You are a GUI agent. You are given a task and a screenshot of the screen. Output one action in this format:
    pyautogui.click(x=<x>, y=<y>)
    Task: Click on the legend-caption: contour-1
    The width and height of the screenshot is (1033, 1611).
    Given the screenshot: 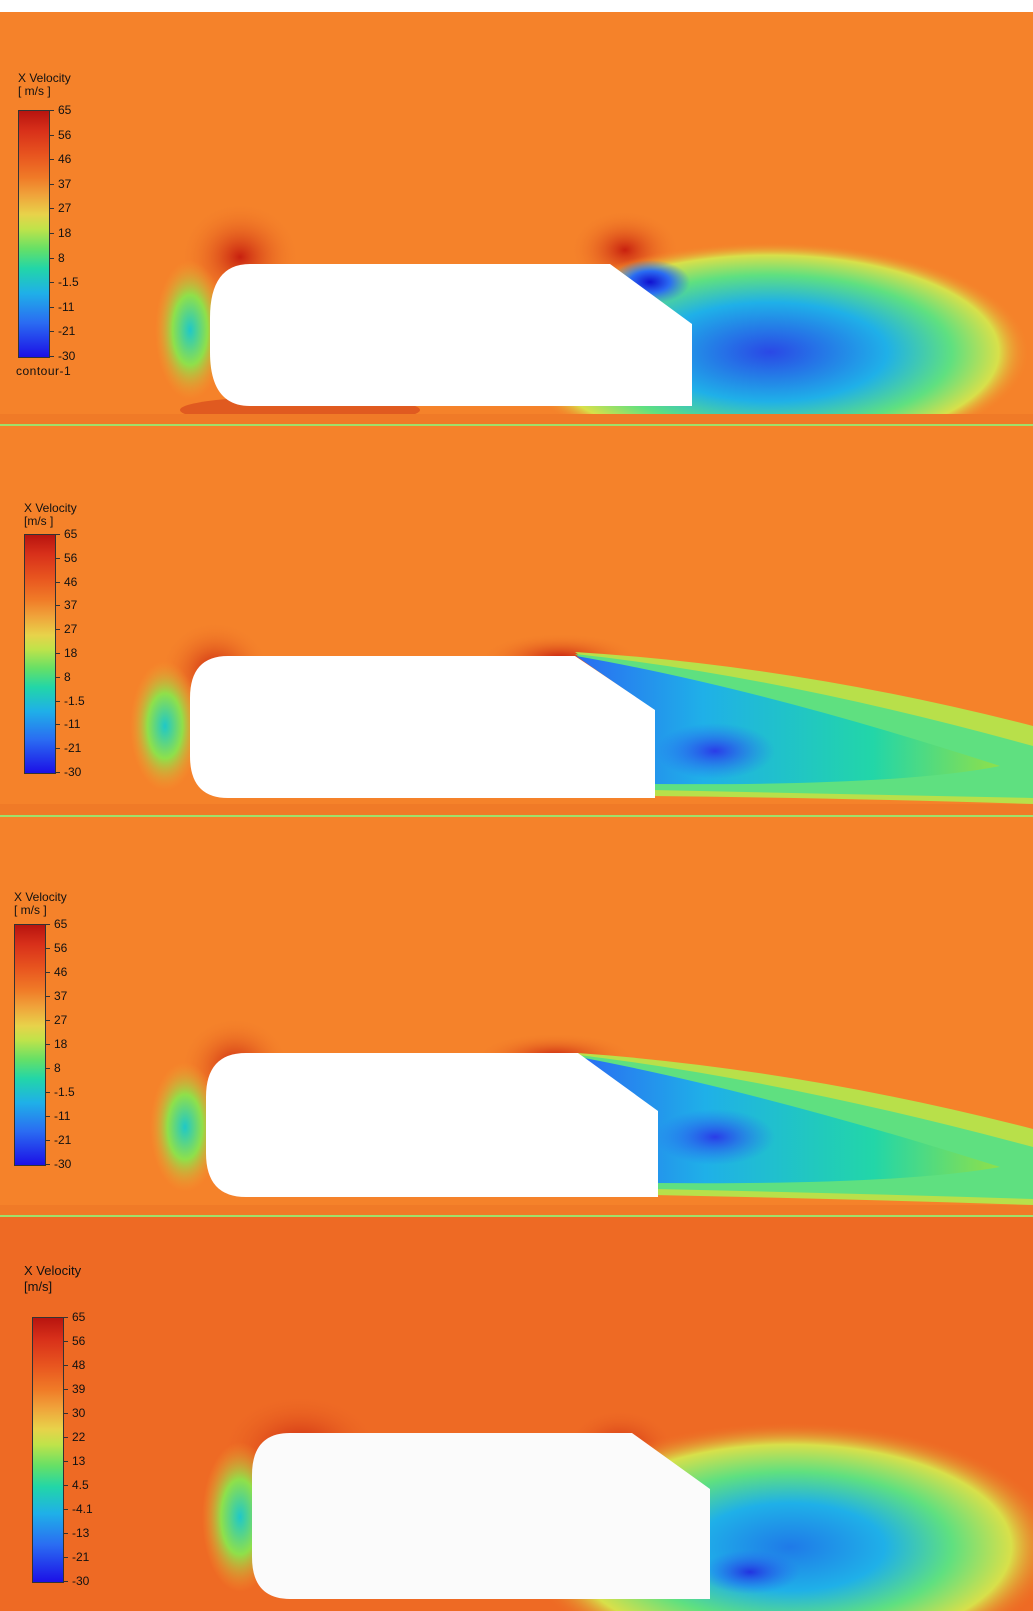 What is the action you would take?
    pyautogui.click(x=44, y=371)
    